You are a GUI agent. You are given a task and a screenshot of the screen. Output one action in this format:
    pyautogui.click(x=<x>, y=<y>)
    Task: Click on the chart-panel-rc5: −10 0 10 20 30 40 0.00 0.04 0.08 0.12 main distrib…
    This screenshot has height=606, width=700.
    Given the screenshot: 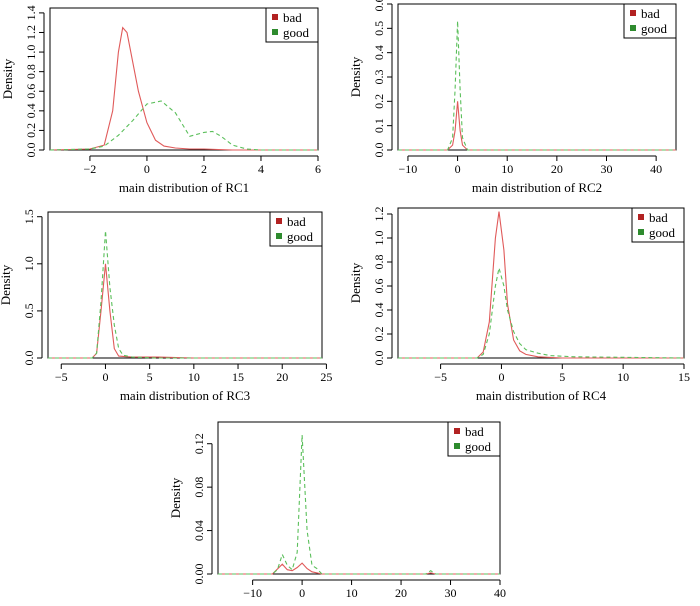 What is the action you would take?
    pyautogui.click(x=337, y=513)
    